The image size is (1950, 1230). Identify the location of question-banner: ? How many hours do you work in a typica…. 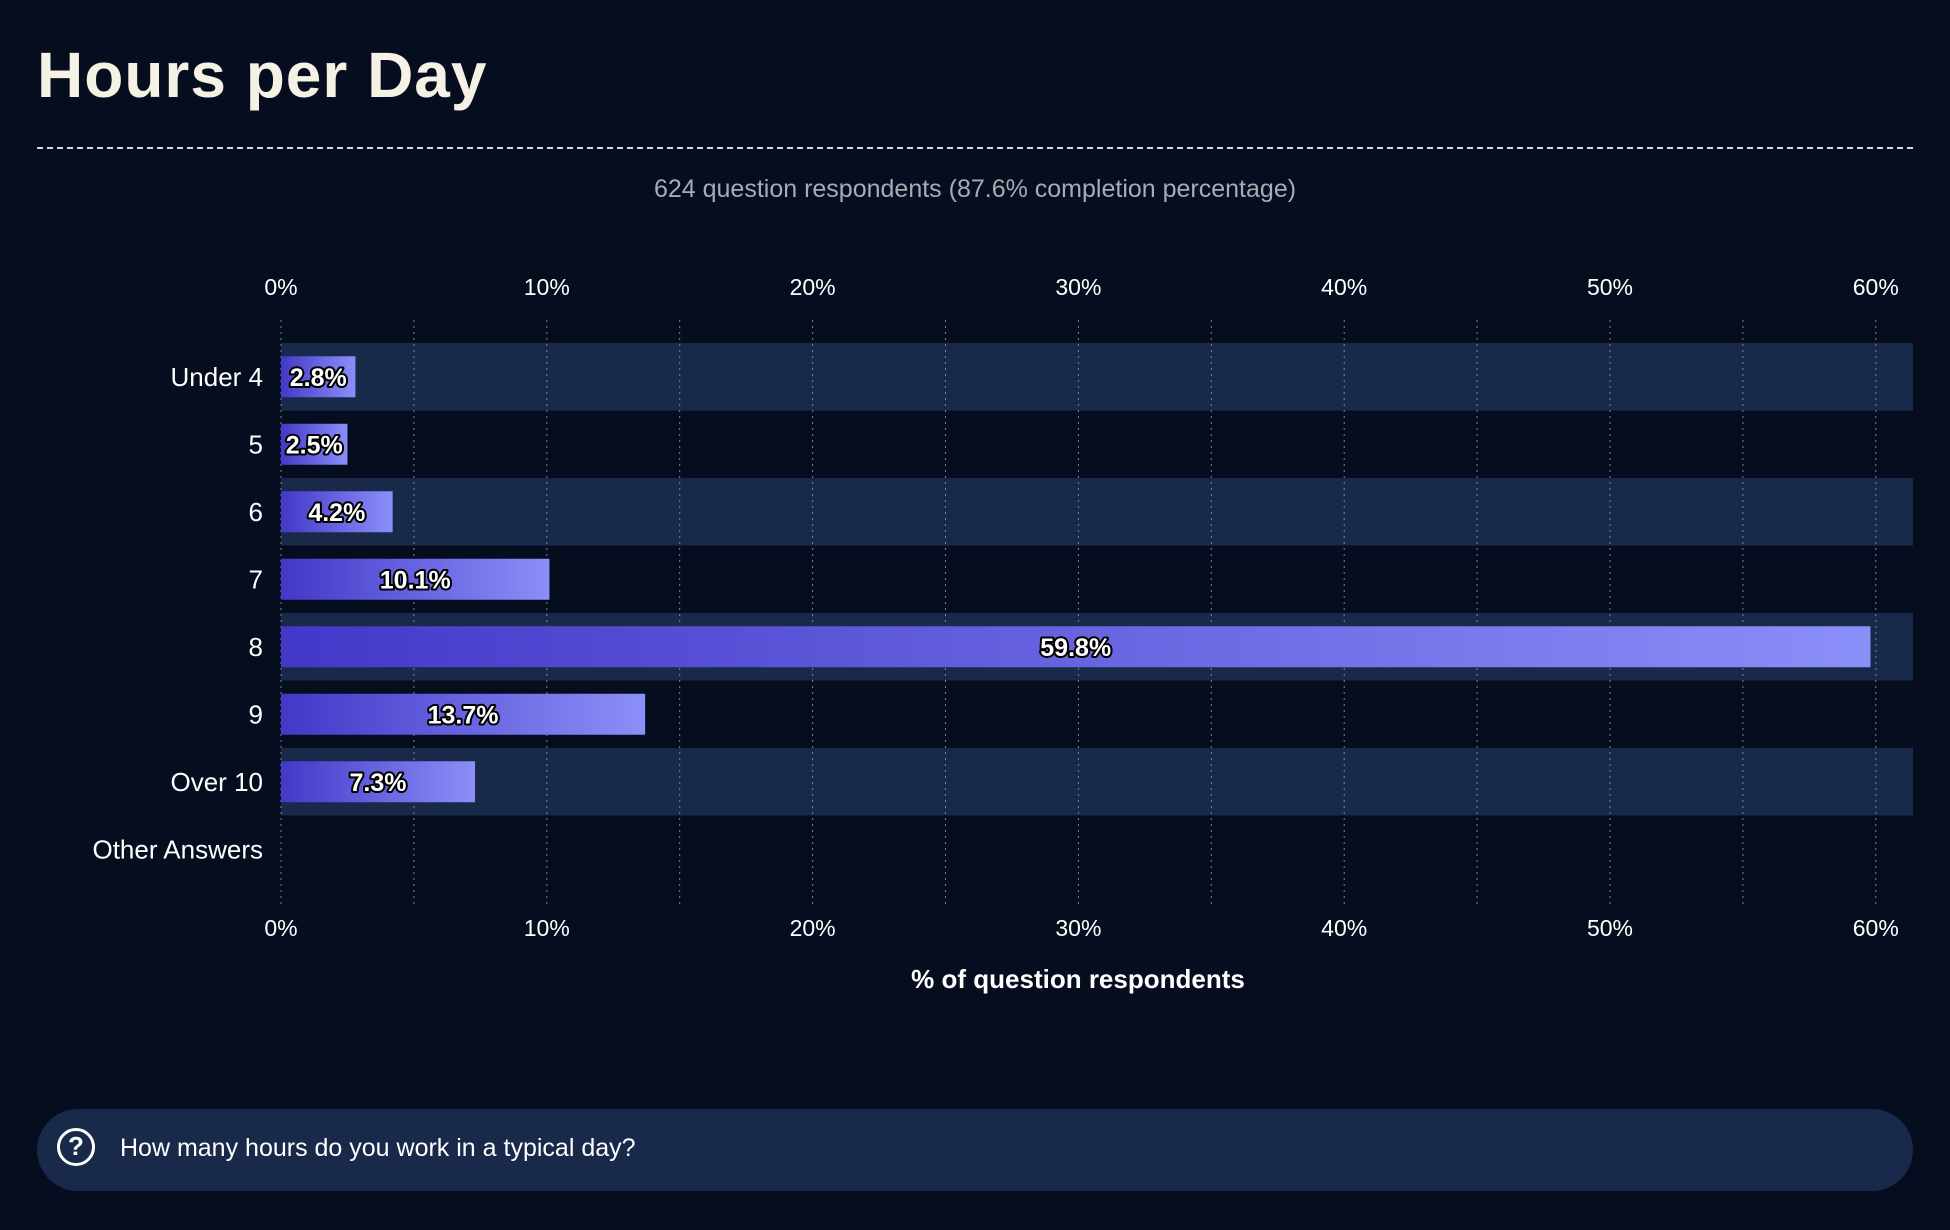
(975, 1150).